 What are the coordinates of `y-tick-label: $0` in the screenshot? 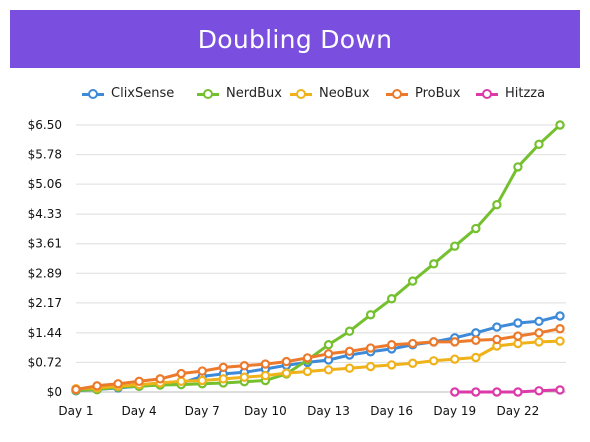 It's located at (54, 392).